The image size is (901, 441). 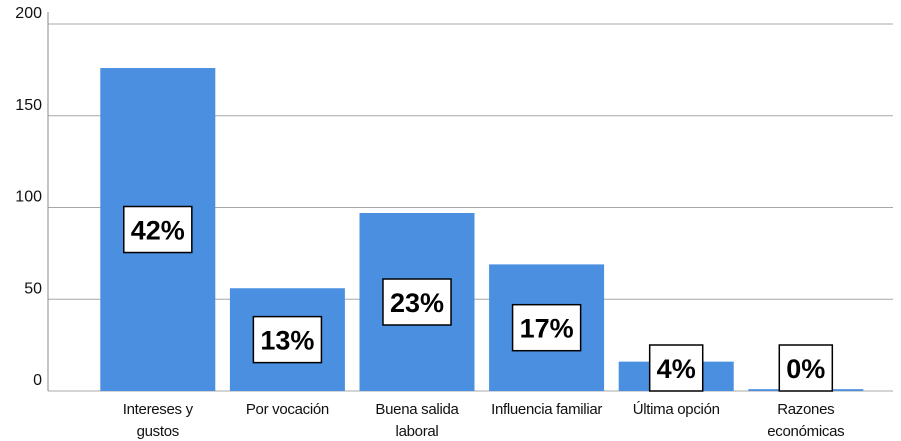 What do you see at coordinates (28, 197) in the screenshot?
I see `y-tick-label: 100` at bounding box center [28, 197].